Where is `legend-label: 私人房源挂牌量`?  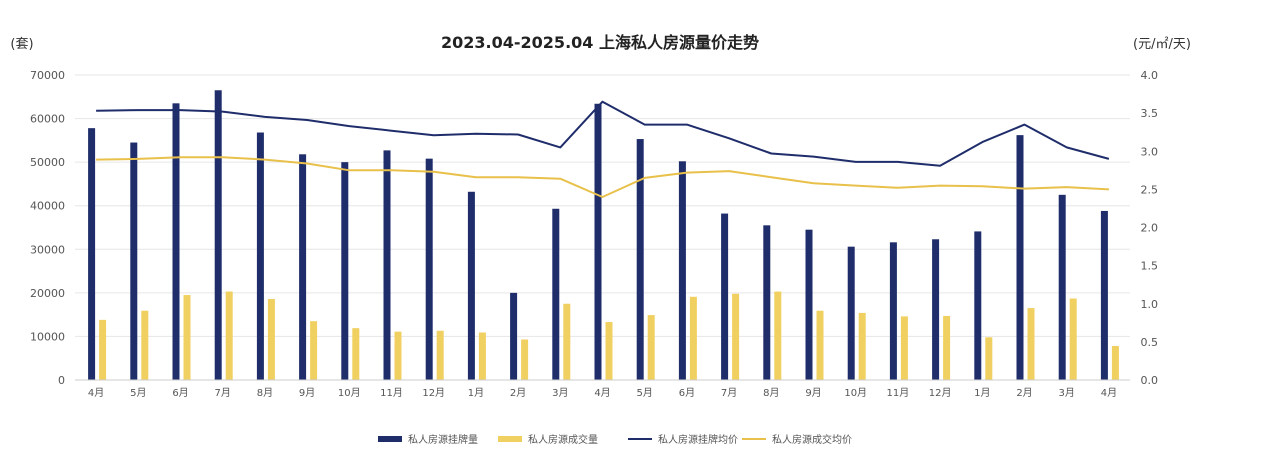 legend-label: 私人房源挂牌量 is located at coordinates (443, 439).